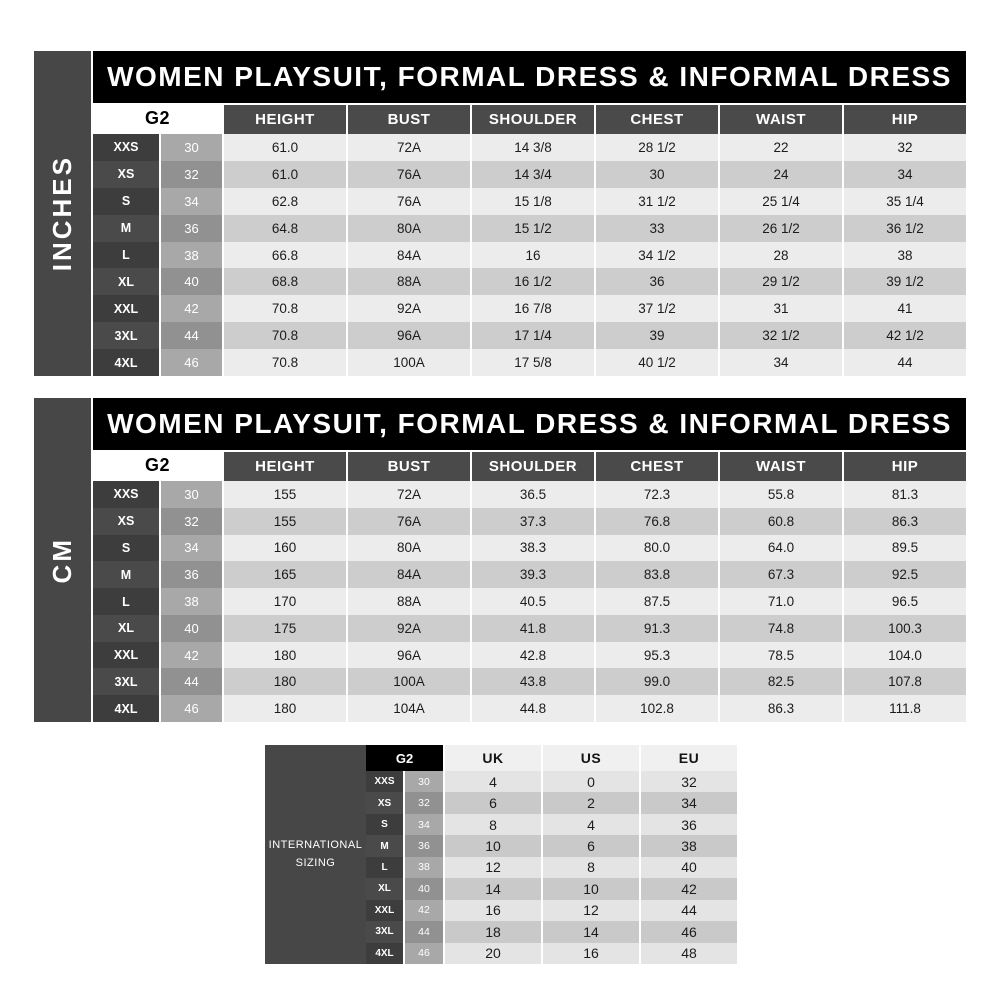 The image size is (1000, 1000). What do you see at coordinates (408, 655) in the screenshot?
I see `value-cell-bust: 96A` at bounding box center [408, 655].